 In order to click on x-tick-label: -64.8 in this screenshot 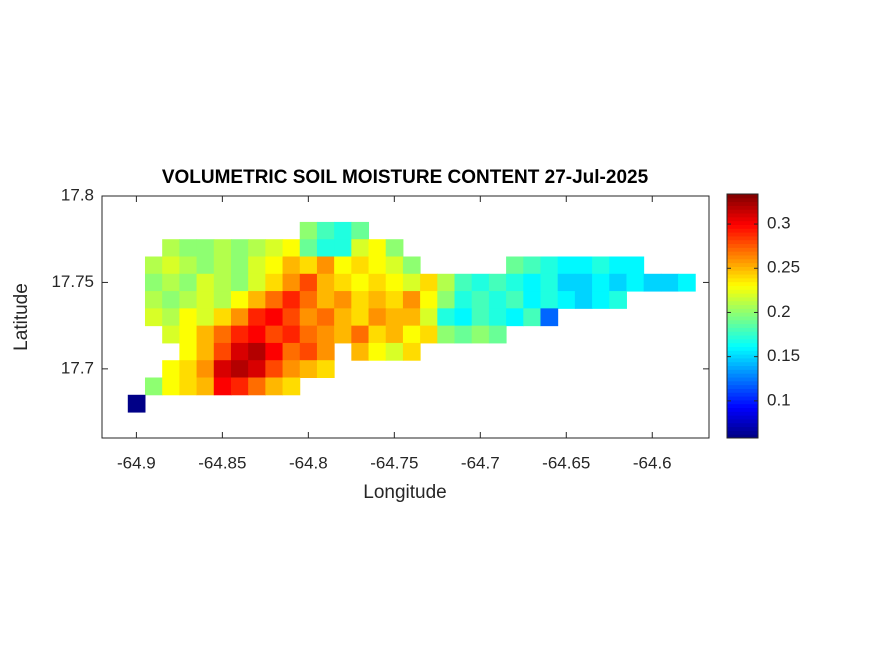, I will do `click(308, 462)`.